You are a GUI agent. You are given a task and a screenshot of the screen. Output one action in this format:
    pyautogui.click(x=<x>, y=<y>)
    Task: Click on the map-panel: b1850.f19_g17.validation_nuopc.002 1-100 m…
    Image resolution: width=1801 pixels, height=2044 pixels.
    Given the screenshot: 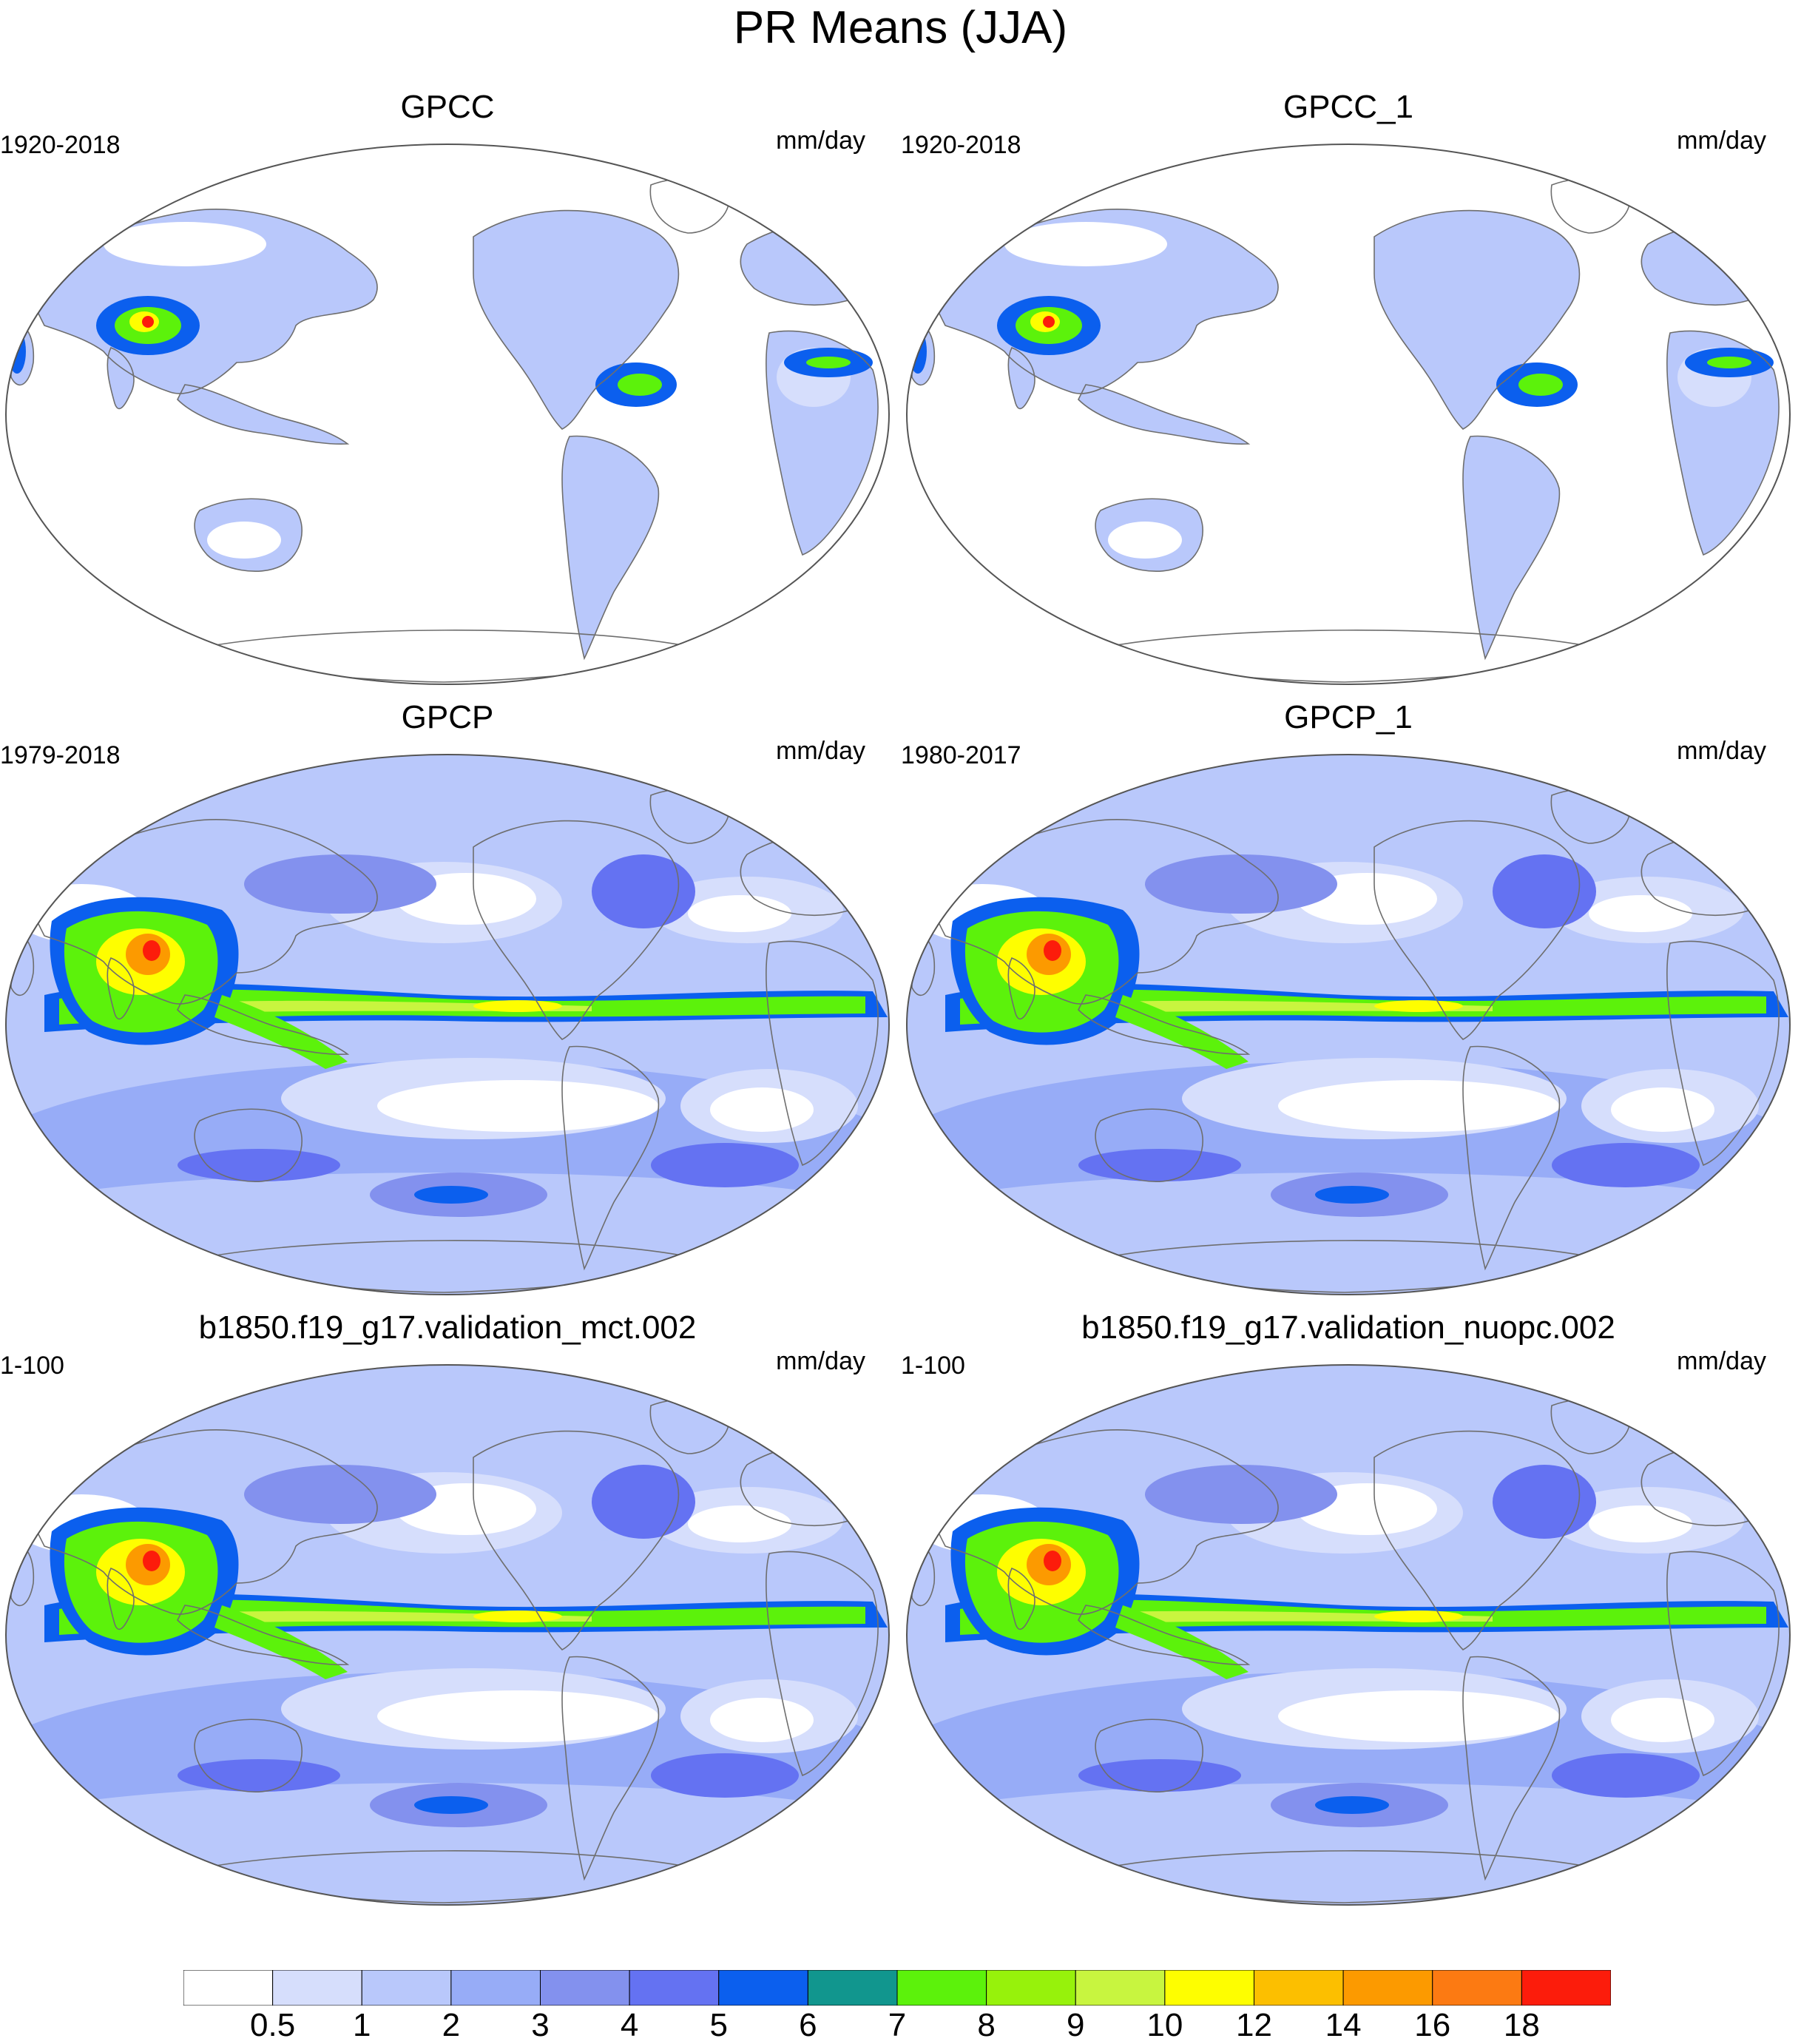 What is the action you would take?
    pyautogui.click(x=1348, y=1612)
    